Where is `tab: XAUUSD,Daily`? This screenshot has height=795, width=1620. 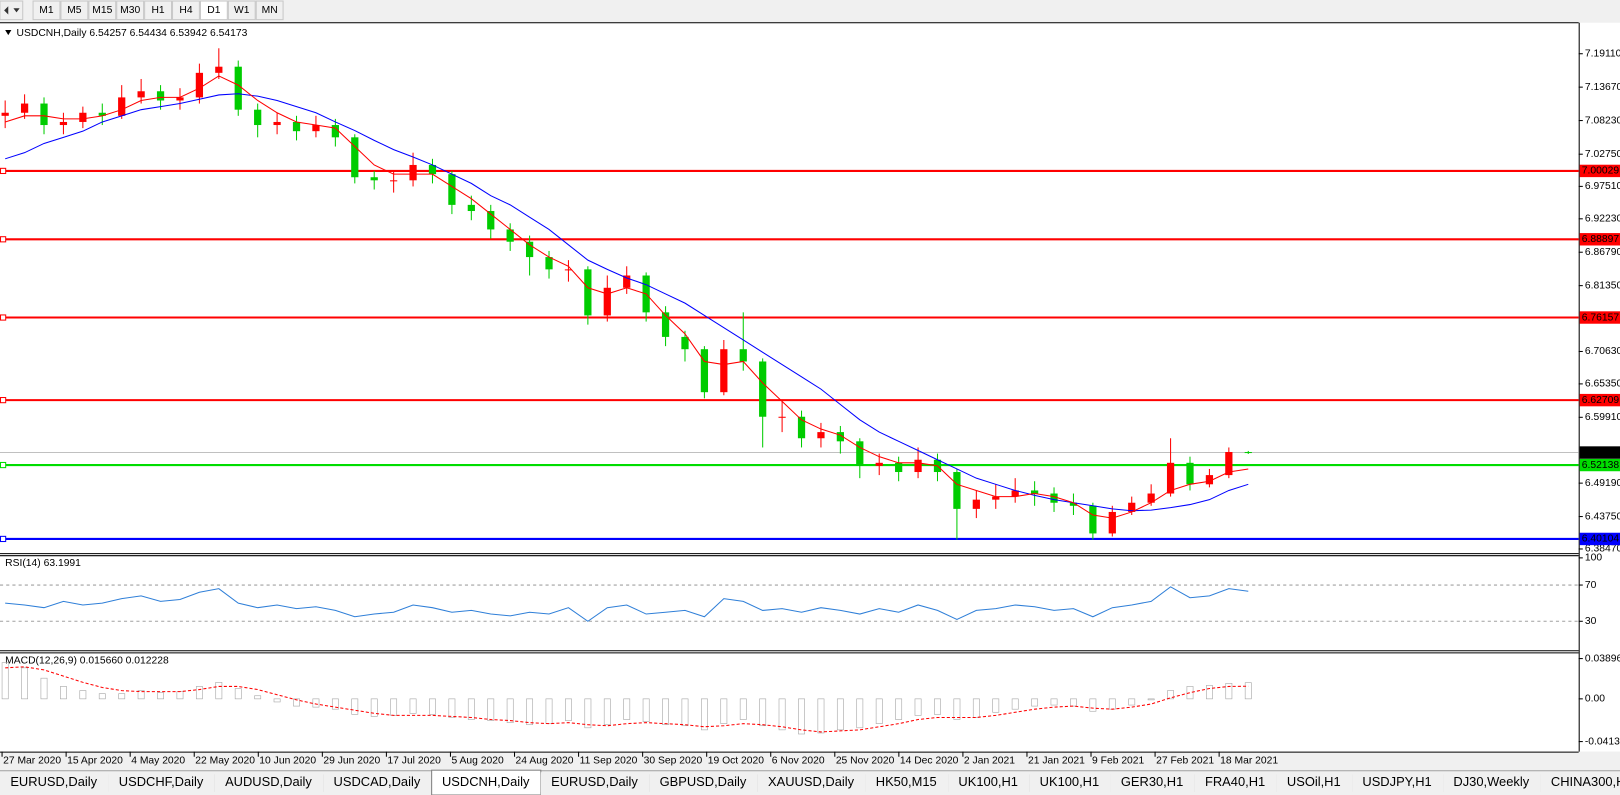
tab: XAUUSD,Daily is located at coordinates (812, 783).